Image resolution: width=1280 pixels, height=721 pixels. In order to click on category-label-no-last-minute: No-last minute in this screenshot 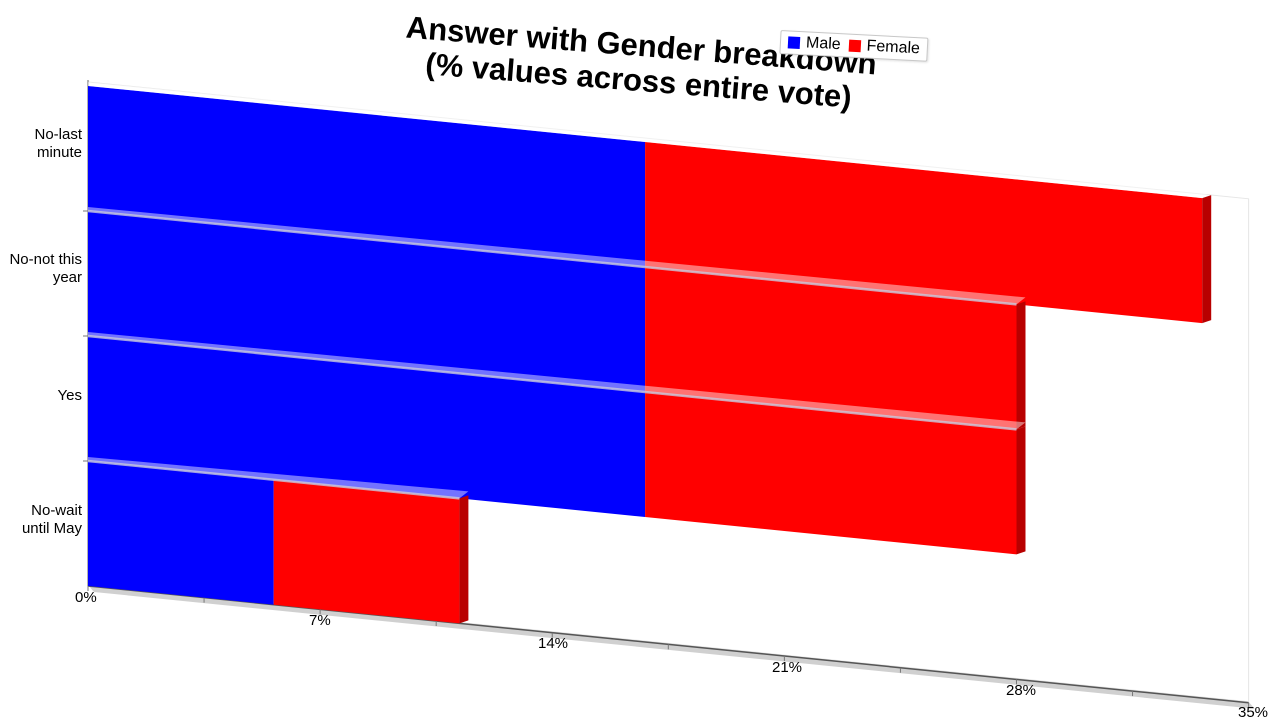, I will do `click(58, 143)`.